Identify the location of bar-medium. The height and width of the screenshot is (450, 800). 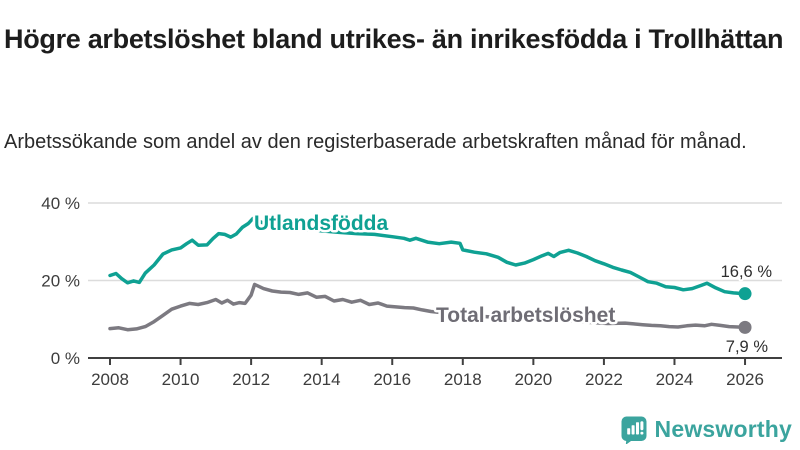
(633, 429).